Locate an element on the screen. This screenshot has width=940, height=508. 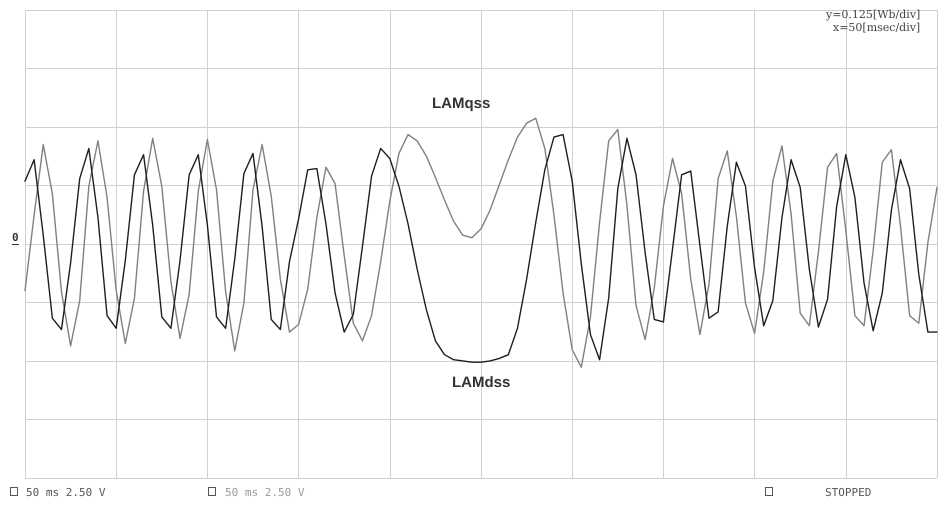
text: LAMqss is located at coordinates (461, 103).